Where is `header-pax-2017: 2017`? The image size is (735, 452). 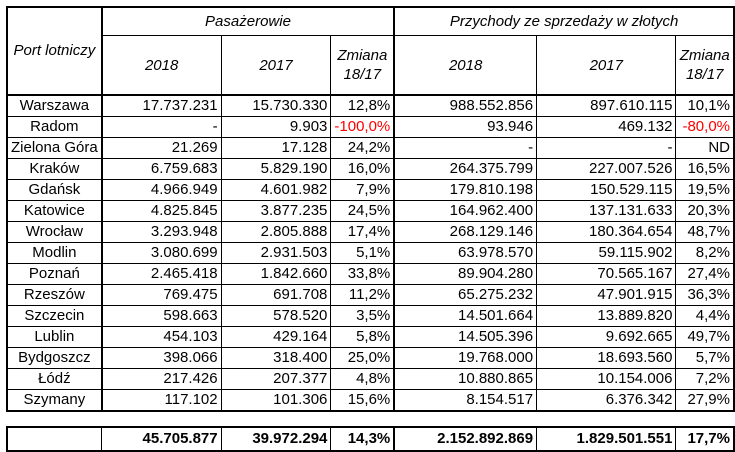 header-pax-2017: 2017 is located at coordinates (276, 65).